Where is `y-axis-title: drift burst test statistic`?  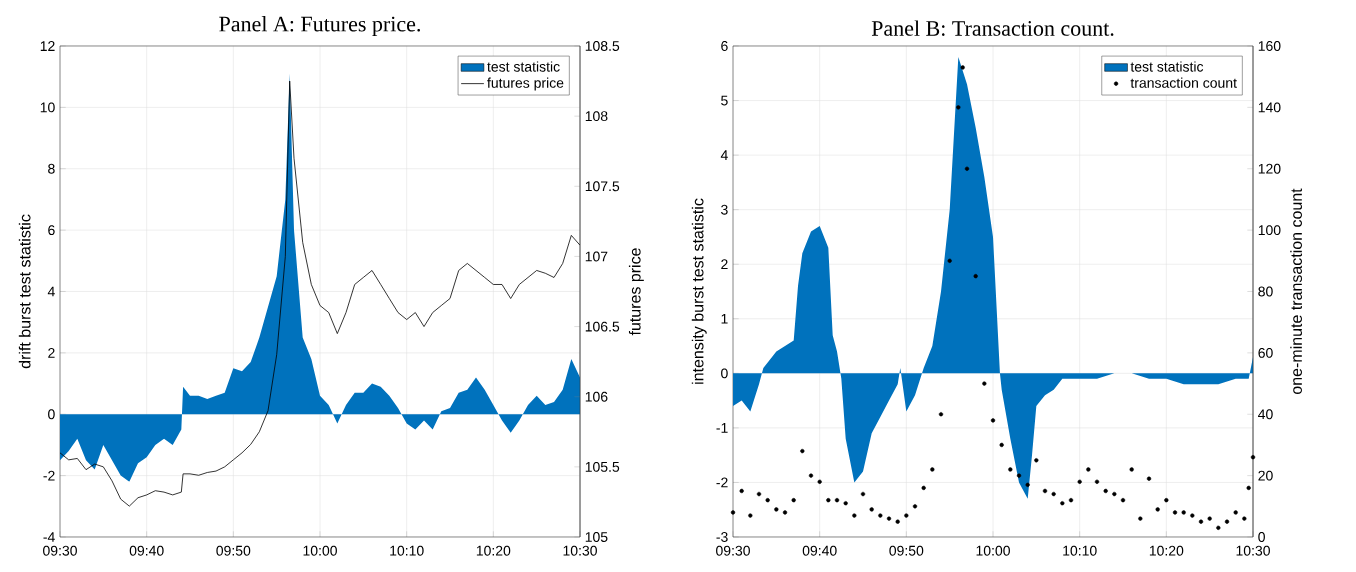
y-axis-title: drift burst test statistic is located at coordinates (24, 291).